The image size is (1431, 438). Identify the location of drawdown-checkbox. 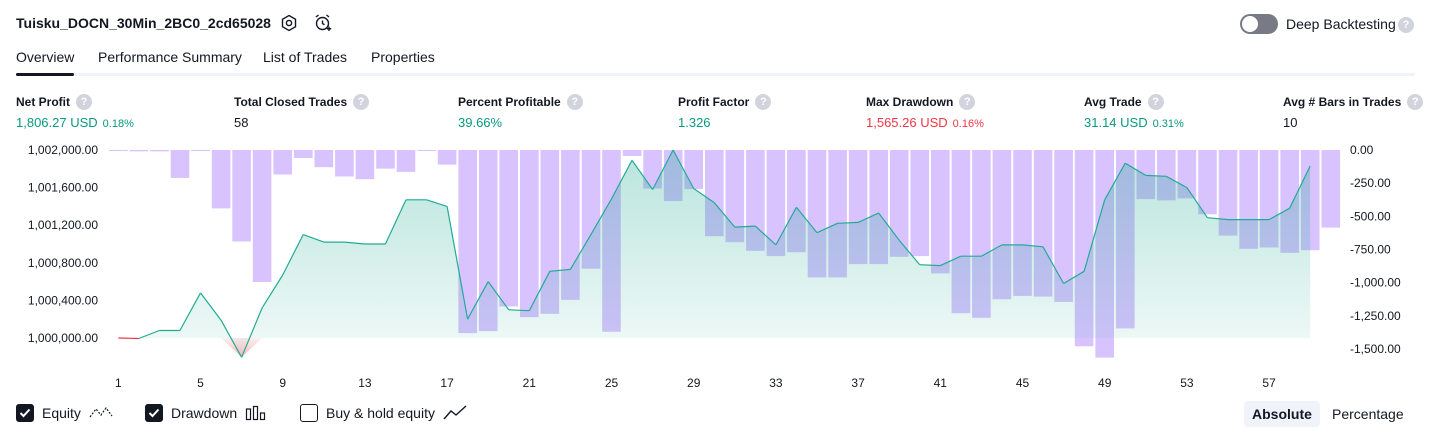
(154, 413).